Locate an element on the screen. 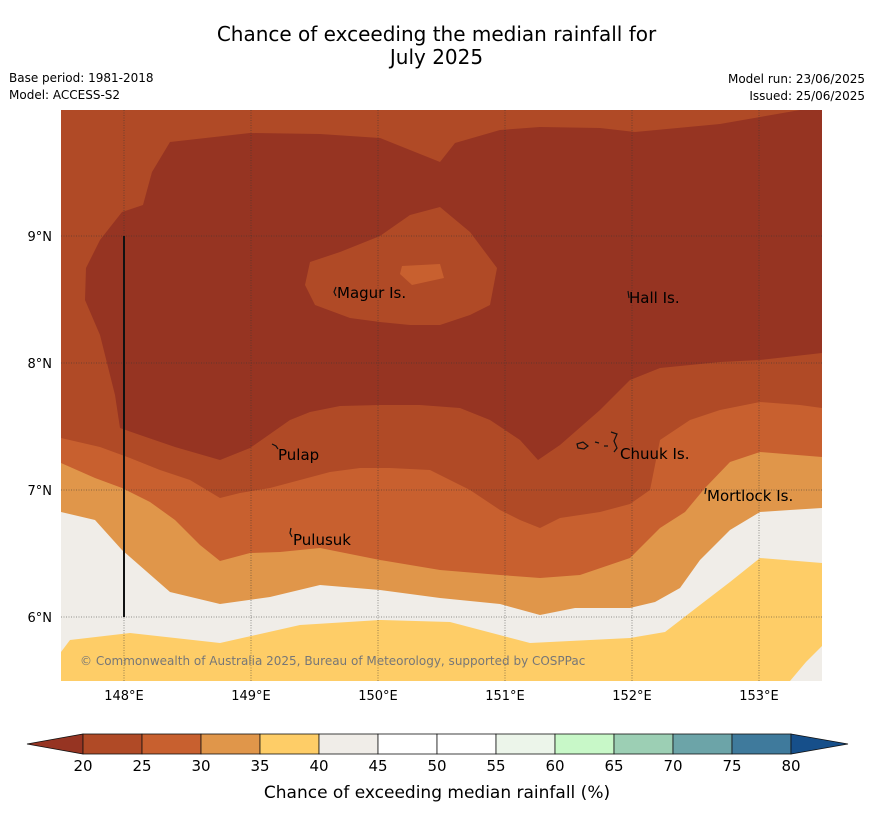 This screenshot has height=816, width=873. model-text: Model: ACCESS-S2 is located at coordinates (65, 95).